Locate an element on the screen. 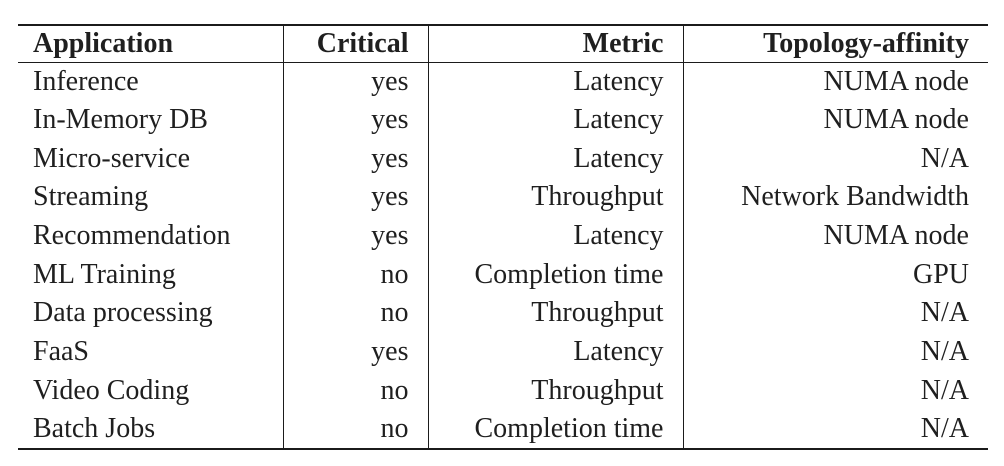 The width and height of the screenshot is (1004, 466). table-row: FaaS yes Latency N/A is located at coordinates (503, 352).